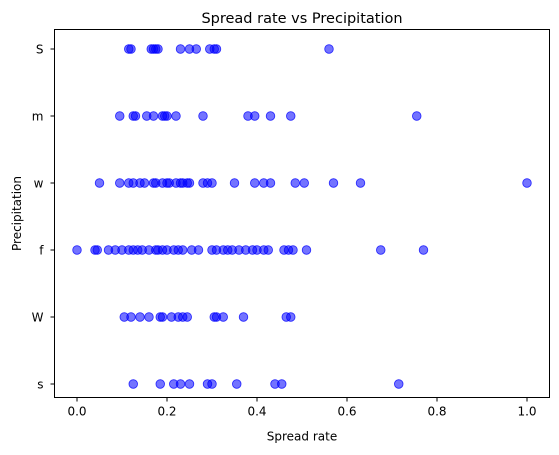 Image resolution: width=559 pixels, height=455 pixels. What do you see at coordinates (526, 412) in the screenshot?
I see `x-tick-label: 1.0` at bounding box center [526, 412].